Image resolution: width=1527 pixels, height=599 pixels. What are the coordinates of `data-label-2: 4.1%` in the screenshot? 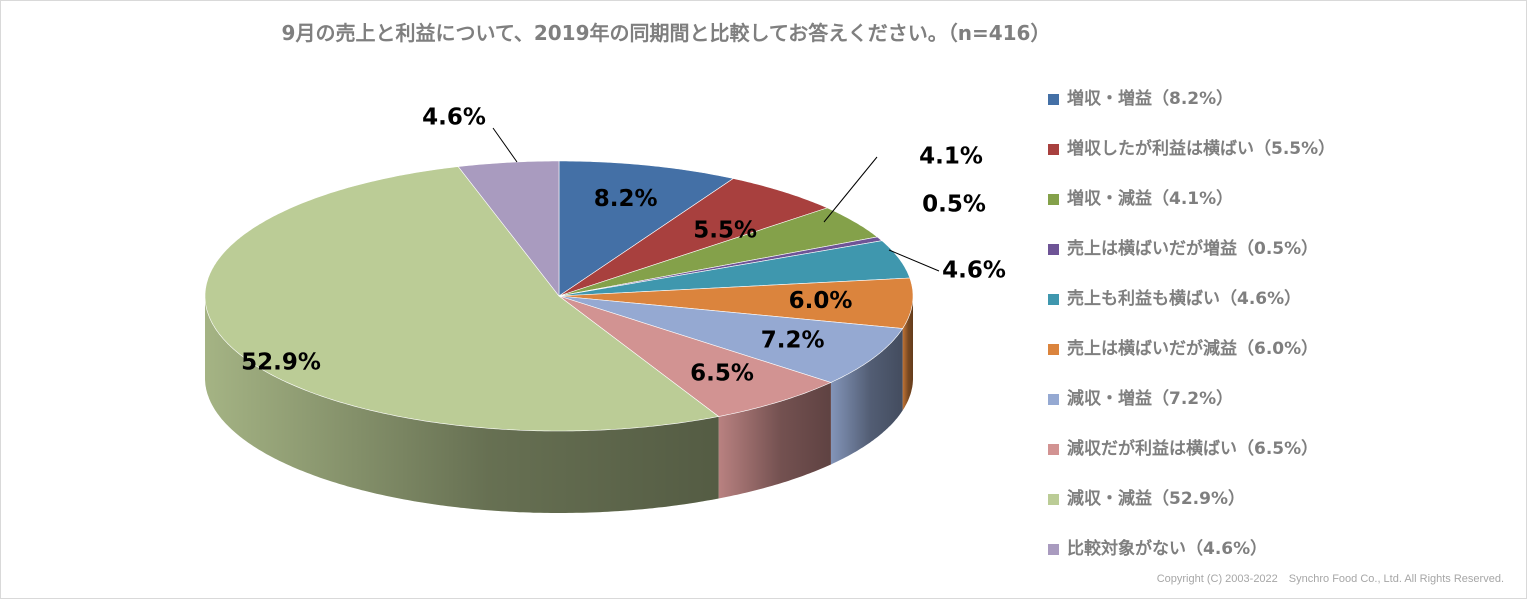 It's located at (951, 157).